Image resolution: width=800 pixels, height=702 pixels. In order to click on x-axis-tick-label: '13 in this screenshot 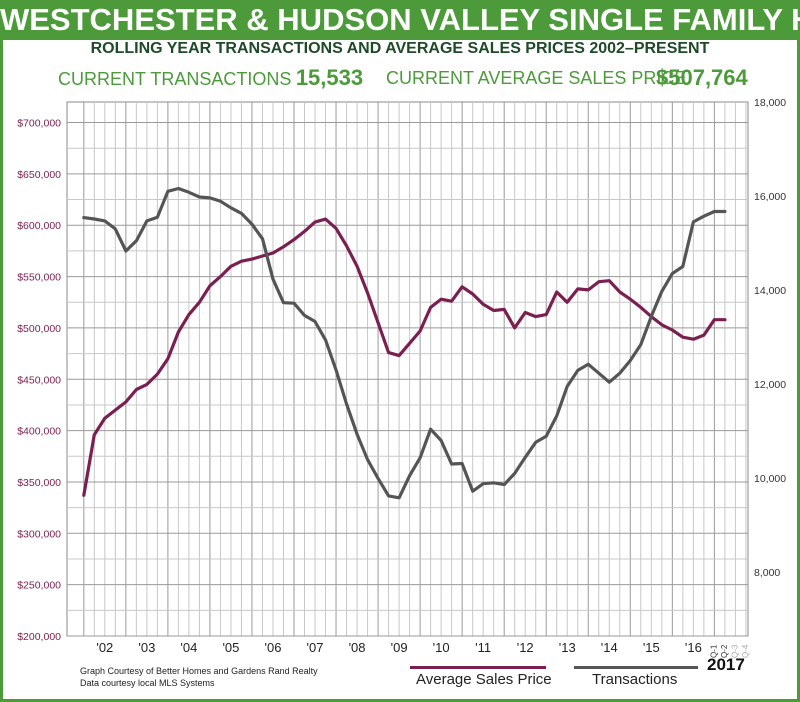, I will do `click(567, 647)`.